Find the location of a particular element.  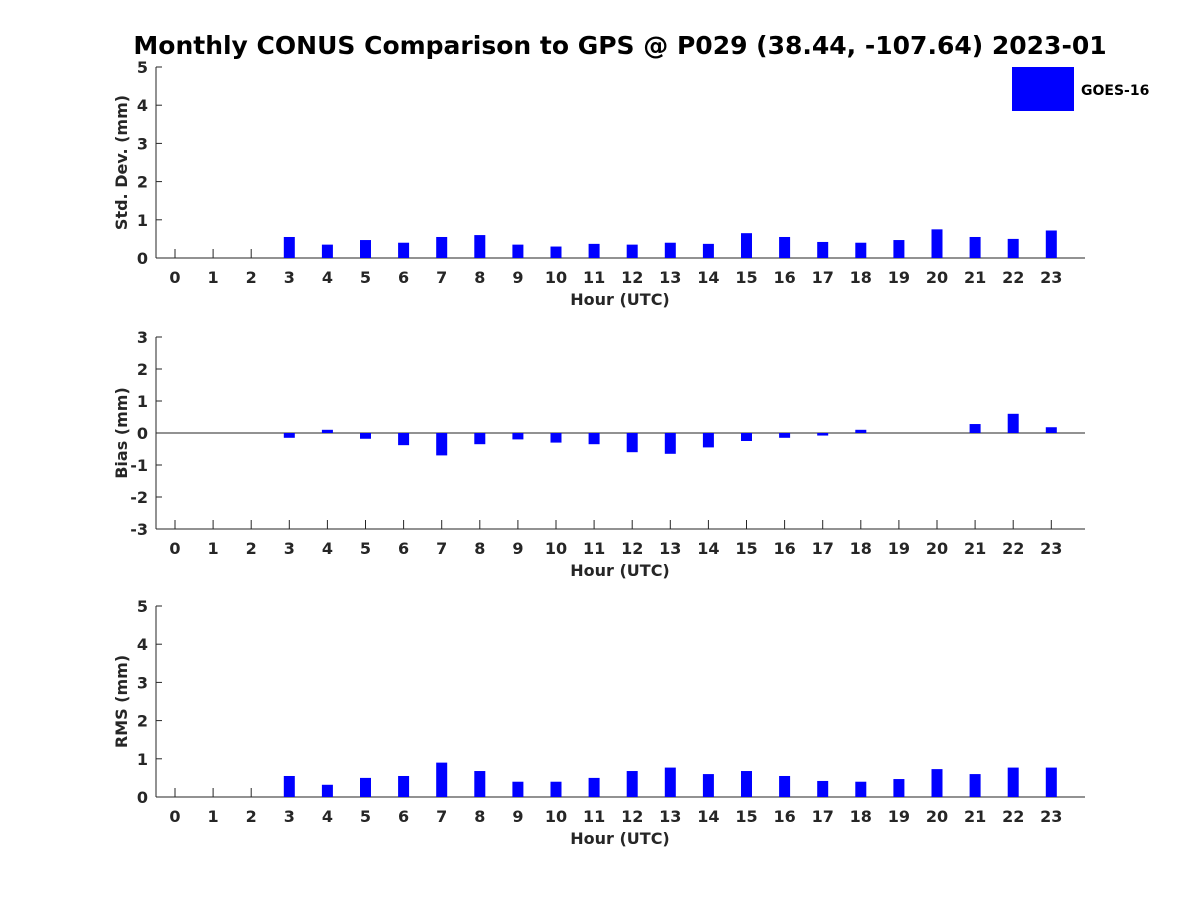

y-axis-label: Std. Dev. (mm) is located at coordinates (121, 162).